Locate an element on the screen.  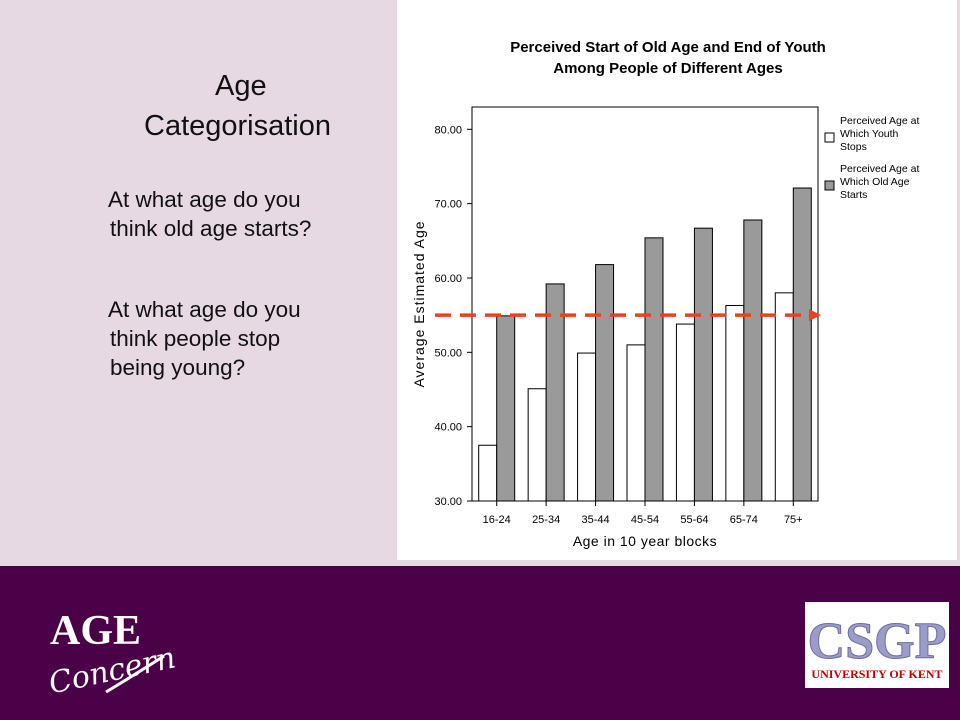
x-tick-label: 65-74 is located at coordinates (744, 520).